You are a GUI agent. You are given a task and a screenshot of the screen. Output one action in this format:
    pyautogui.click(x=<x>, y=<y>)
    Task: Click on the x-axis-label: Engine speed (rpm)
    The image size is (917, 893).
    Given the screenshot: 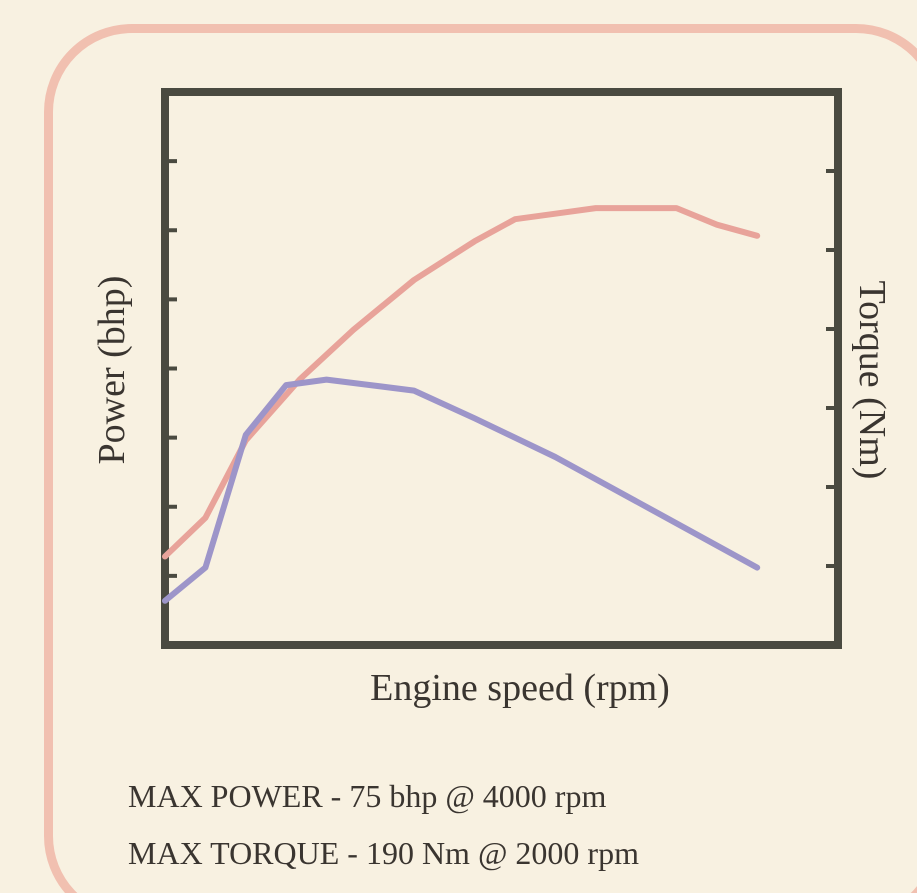 What is the action you would take?
    pyautogui.click(x=520, y=688)
    